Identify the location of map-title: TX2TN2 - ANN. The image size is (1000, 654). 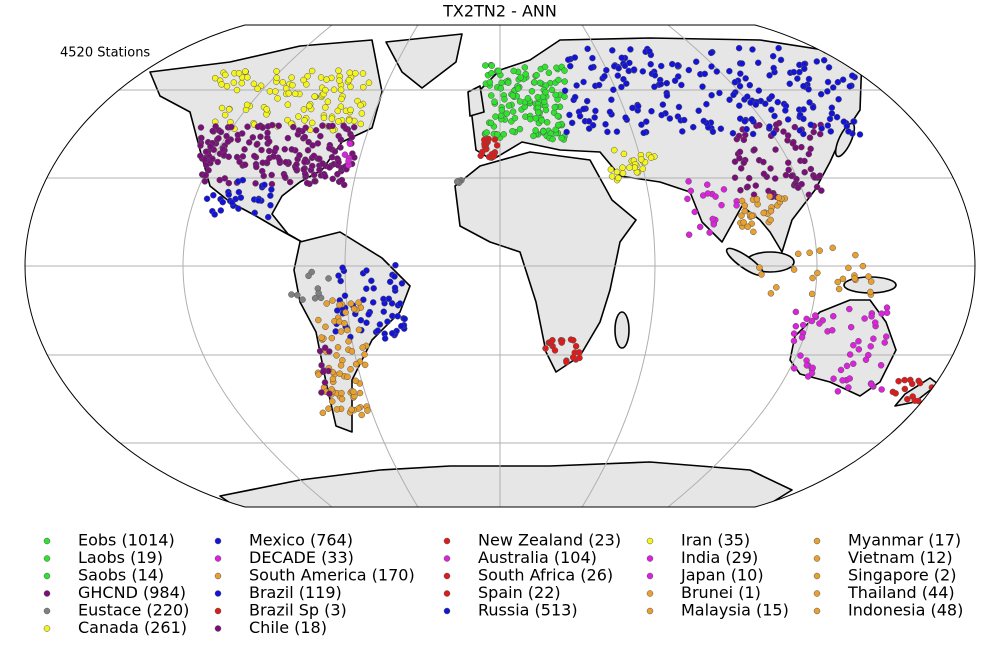
(499, 11).